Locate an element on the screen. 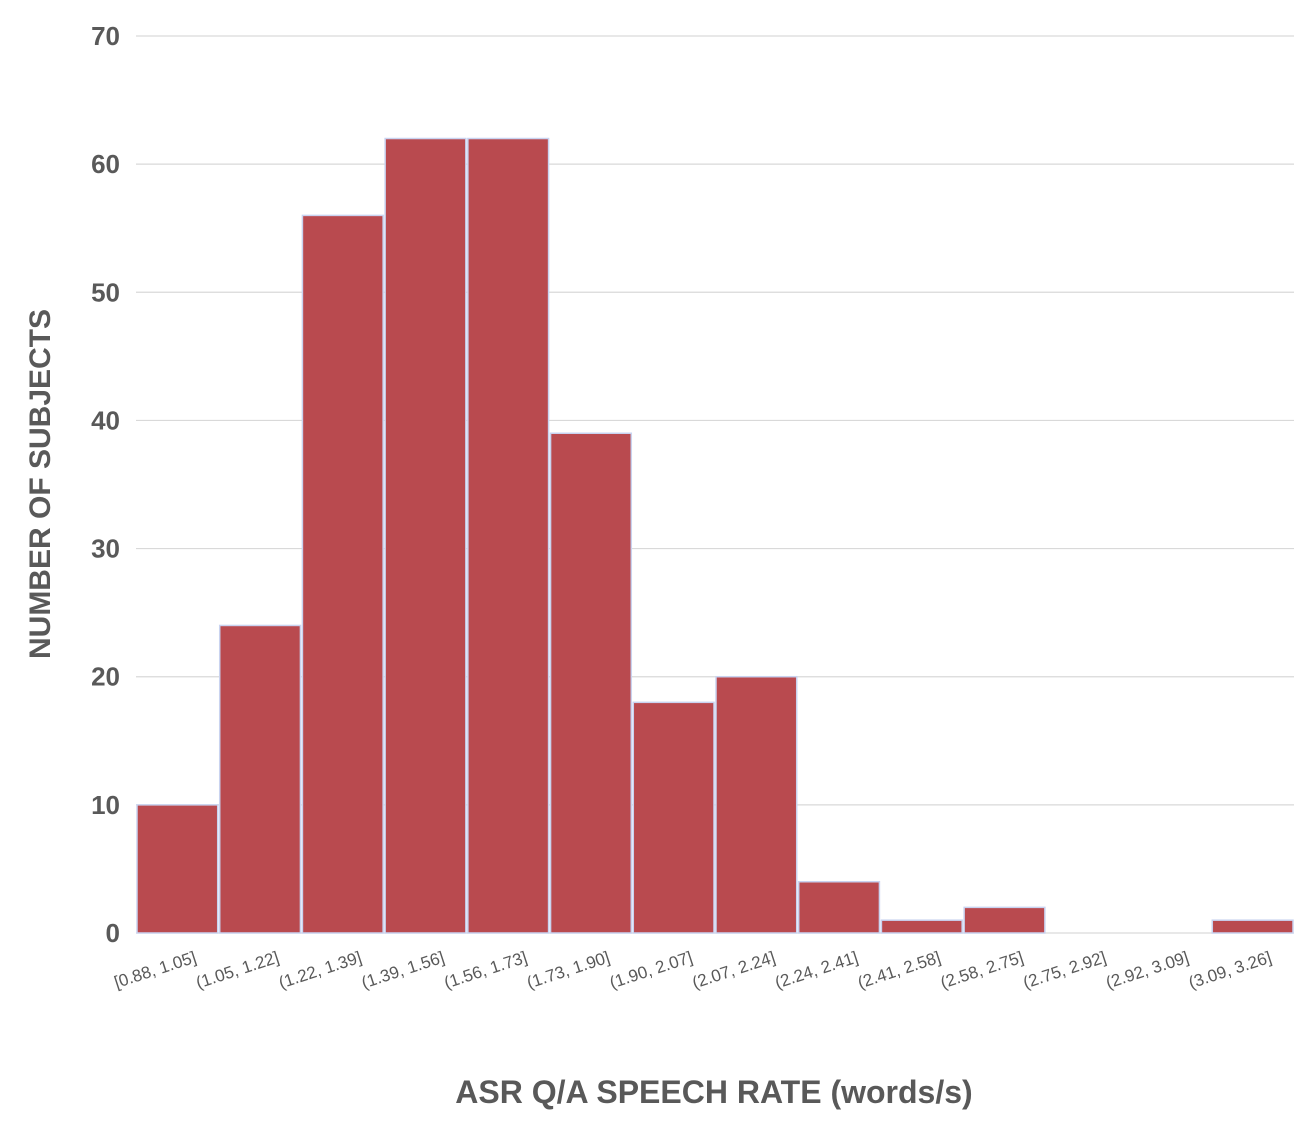 The image size is (1308, 1126). x-tick-label: (1.90, 2.07] is located at coordinates (651, 970).